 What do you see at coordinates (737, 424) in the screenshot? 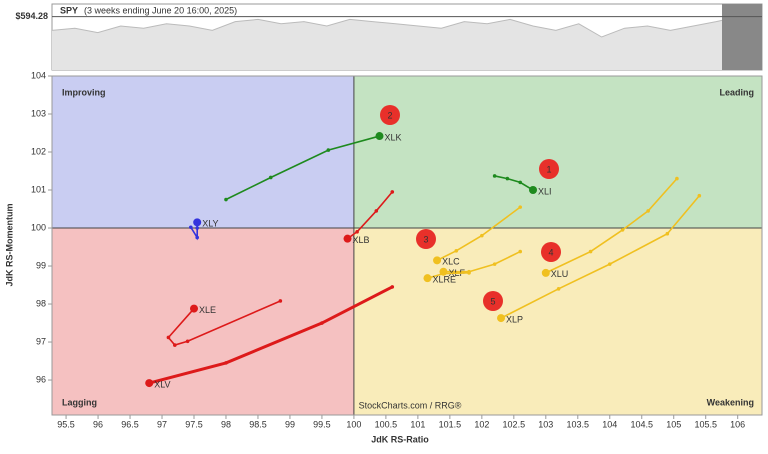
I see `x-tick-label: 106` at bounding box center [737, 424].